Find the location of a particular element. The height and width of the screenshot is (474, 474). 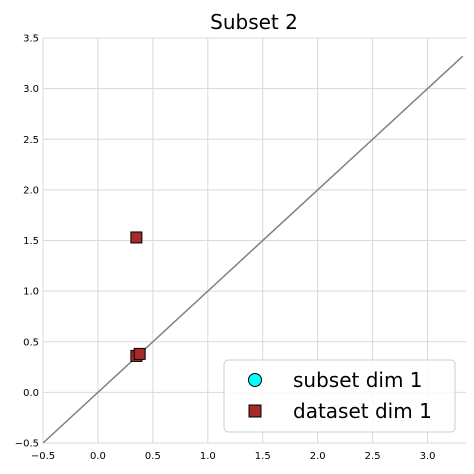

x-tick-label: 2.5 is located at coordinates (373, 456).